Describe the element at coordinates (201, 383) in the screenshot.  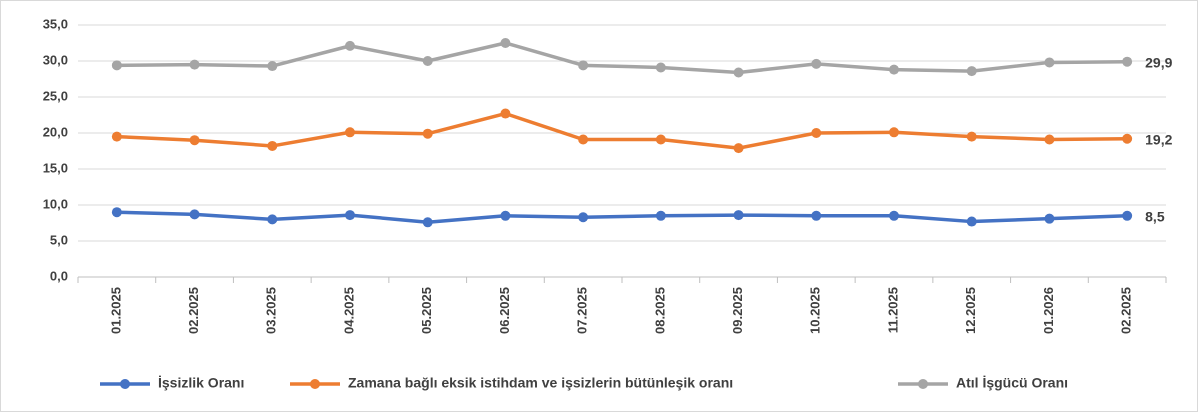
I see `legend-label: İşsizlik Oranı` at that location.